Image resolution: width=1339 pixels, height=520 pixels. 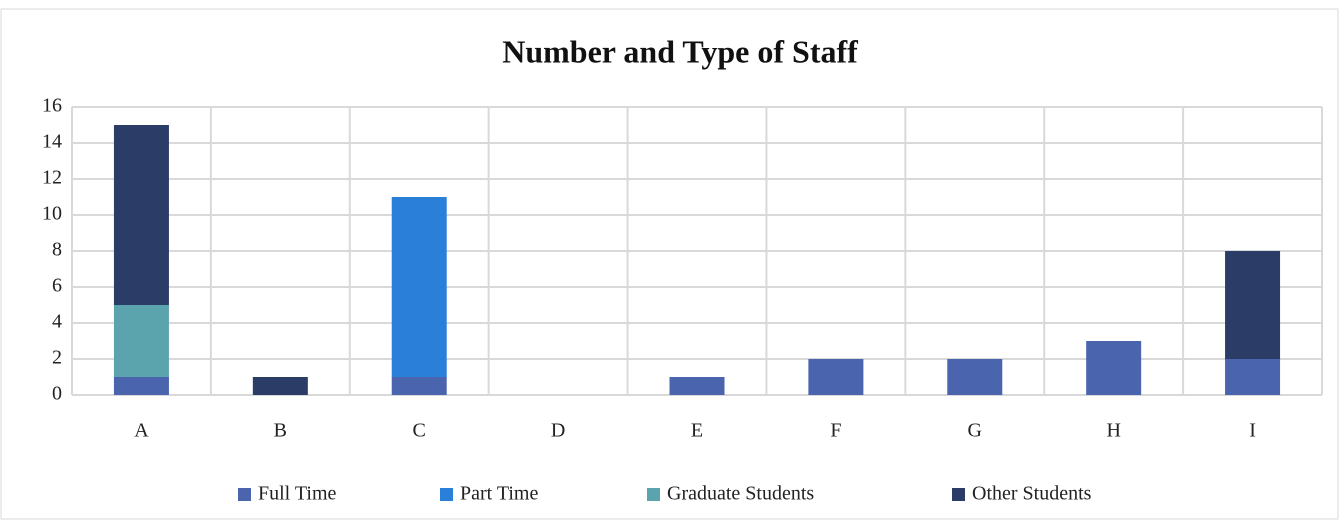 I want to click on x-tick-label: D, so click(x=558, y=431).